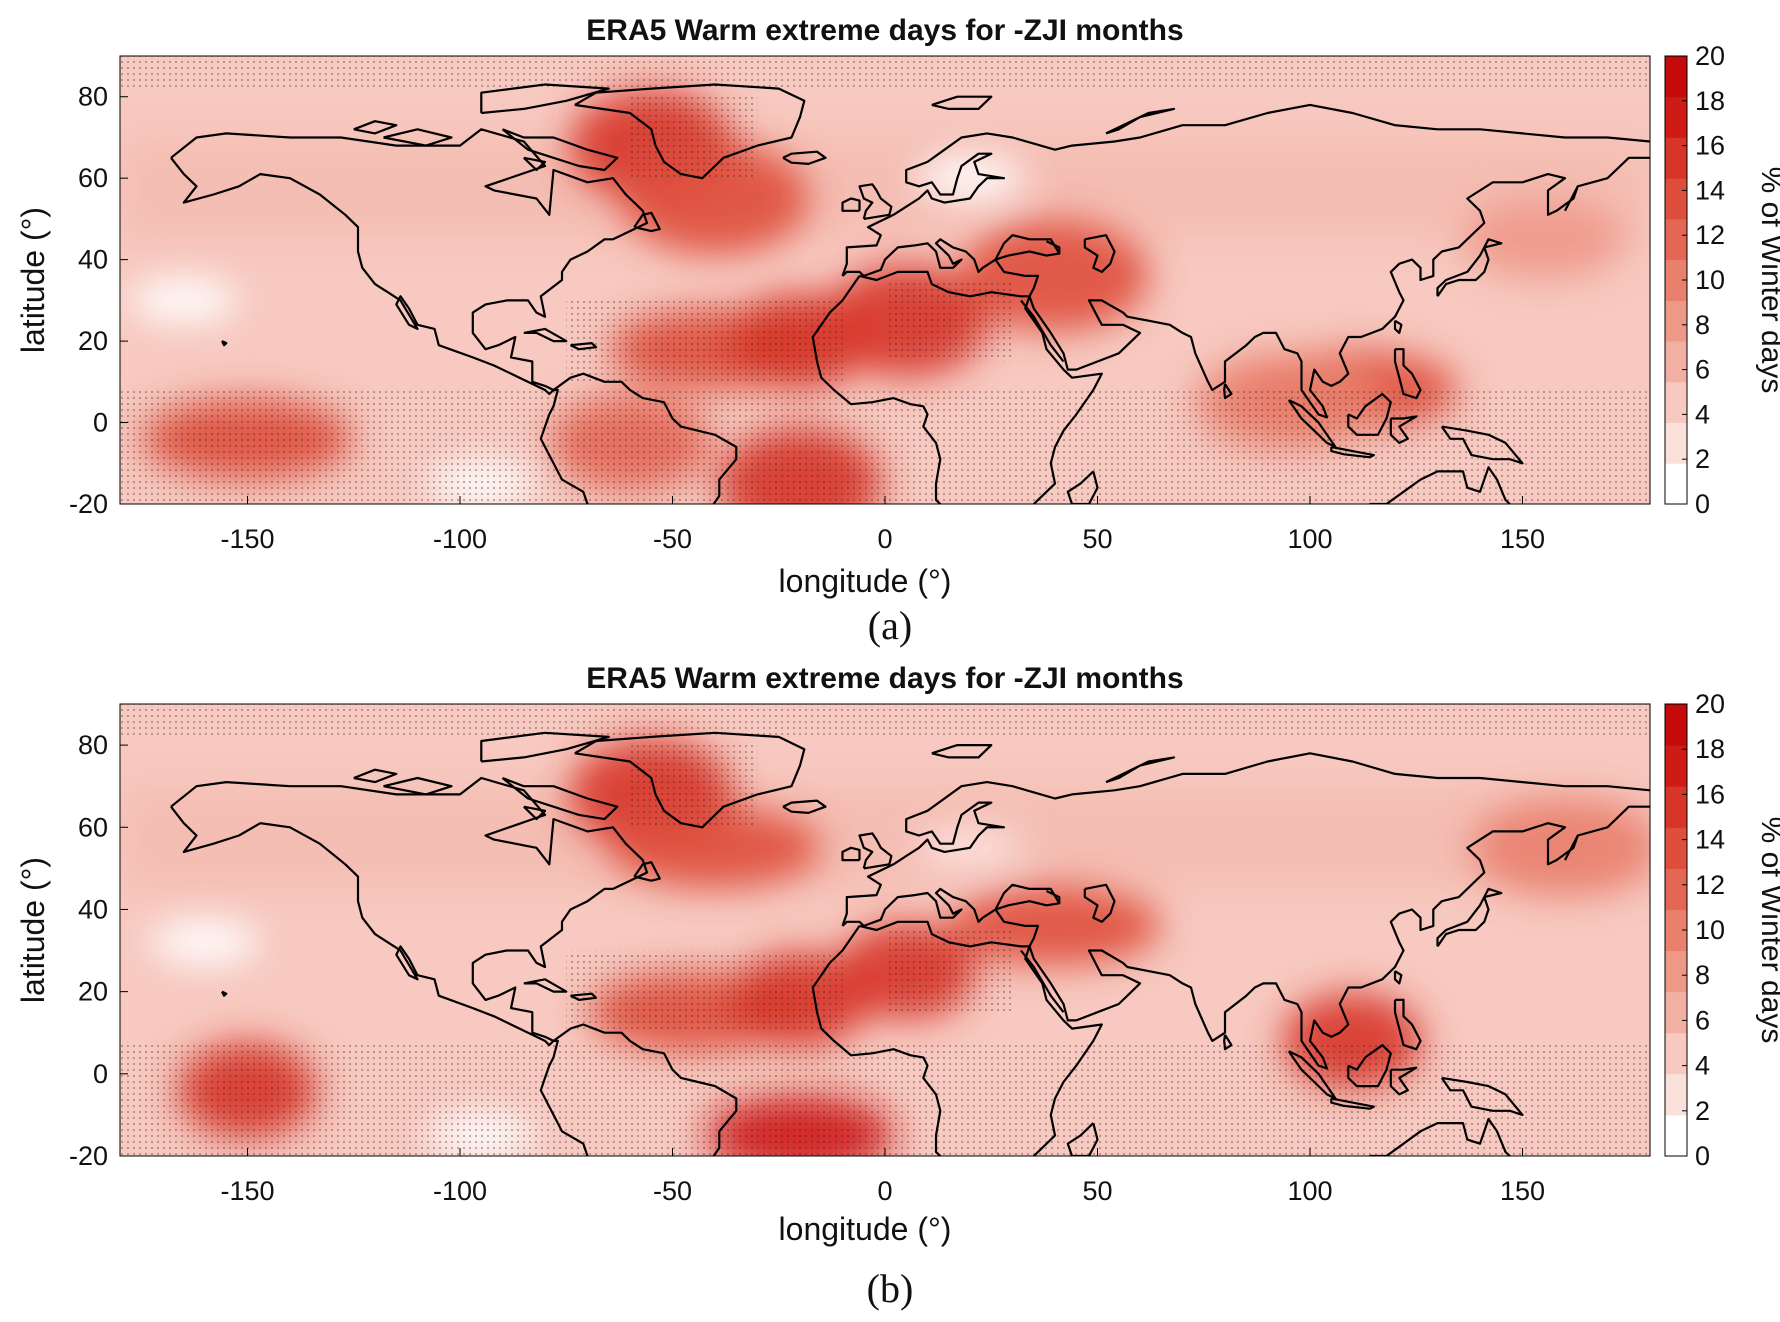  I want to click on heatmap-band, so click(885, 188).